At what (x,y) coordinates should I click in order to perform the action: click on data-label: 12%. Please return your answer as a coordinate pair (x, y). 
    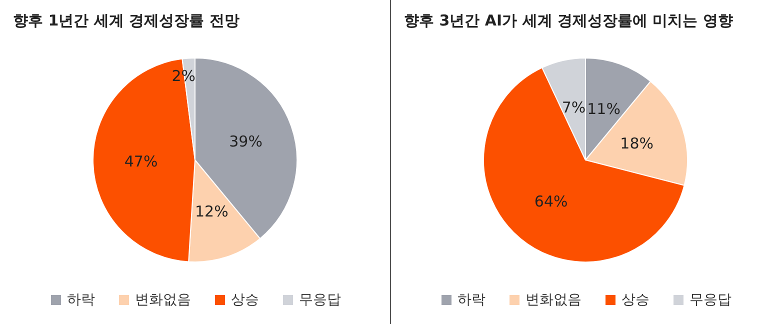
    Looking at the image, I should click on (211, 211).